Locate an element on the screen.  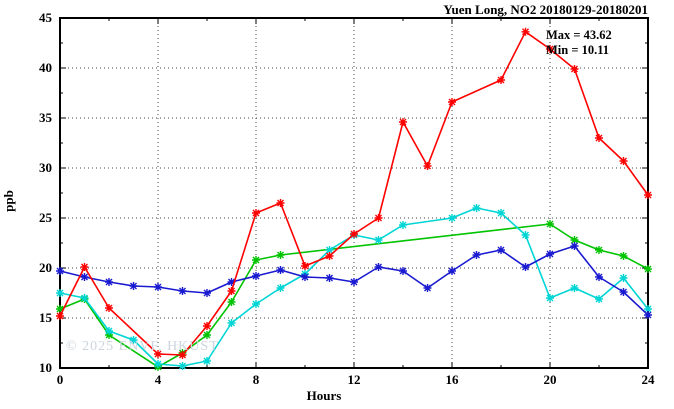
x-tick-label: 4 is located at coordinates (158, 379).